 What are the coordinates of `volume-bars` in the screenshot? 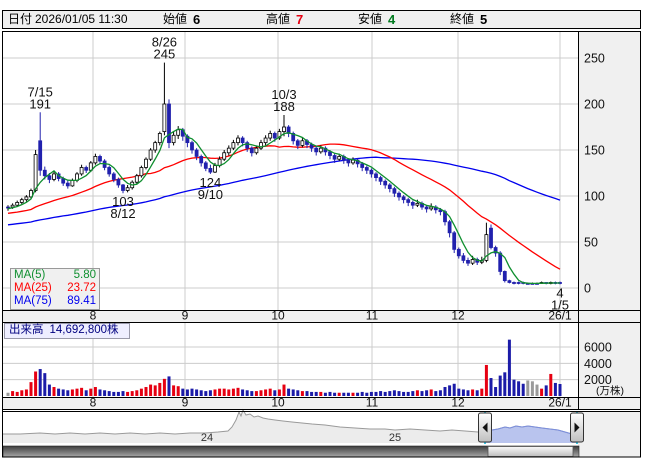 It's located at (284, 367).